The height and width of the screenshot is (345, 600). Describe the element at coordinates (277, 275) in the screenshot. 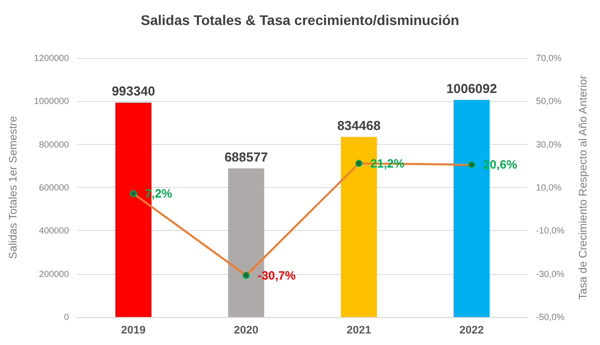

I see `data-label: -30,7%` at that location.